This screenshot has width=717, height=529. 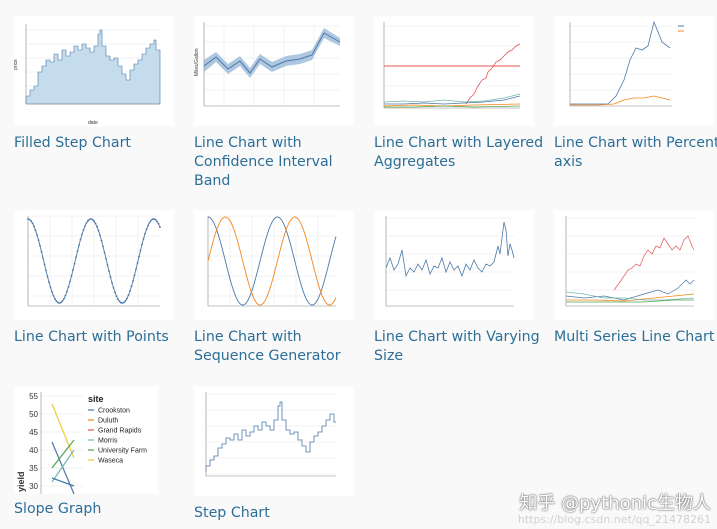 What do you see at coordinates (459, 152) in the screenshot?
I see `card-title-layered-aggregates: Line Chart with Layered Aggregates` at bounding box center [459, 152].